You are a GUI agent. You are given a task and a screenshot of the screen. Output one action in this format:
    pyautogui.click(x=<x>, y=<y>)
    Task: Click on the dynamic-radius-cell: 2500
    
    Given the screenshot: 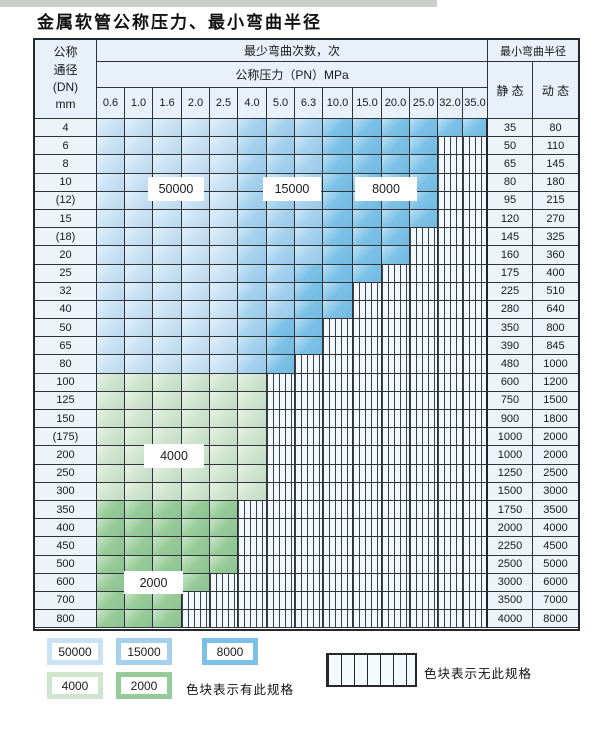 What is the action you would take?
    pyautogui.click(x=555, y=473)
    